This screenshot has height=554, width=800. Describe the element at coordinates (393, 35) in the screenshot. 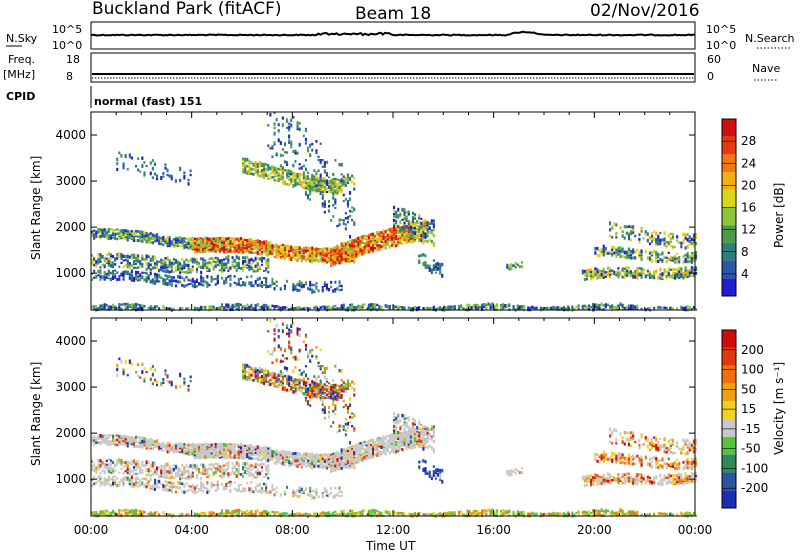

I see `nsky-strip-frame` at that location.